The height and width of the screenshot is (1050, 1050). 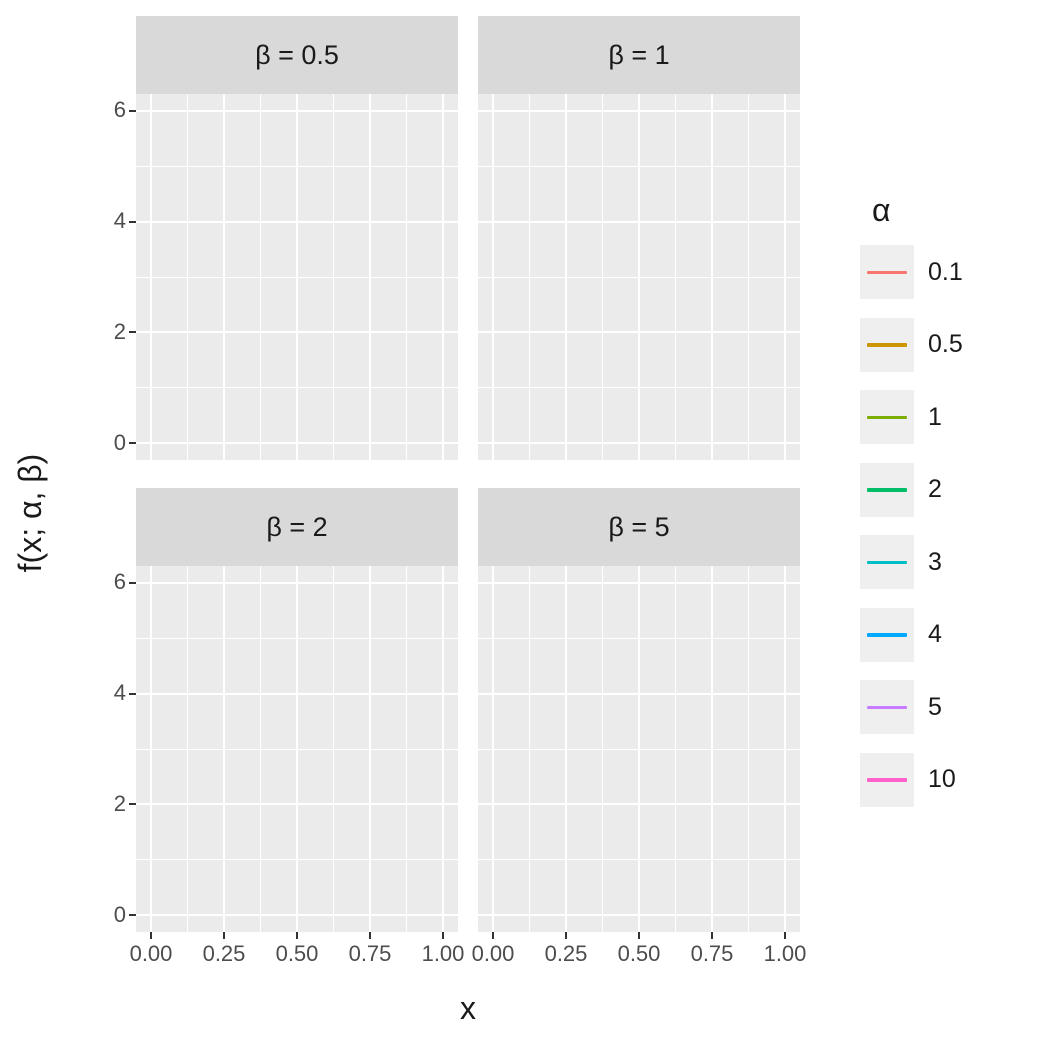 I want to click on legend-title: α, so click(x=881, y=210).